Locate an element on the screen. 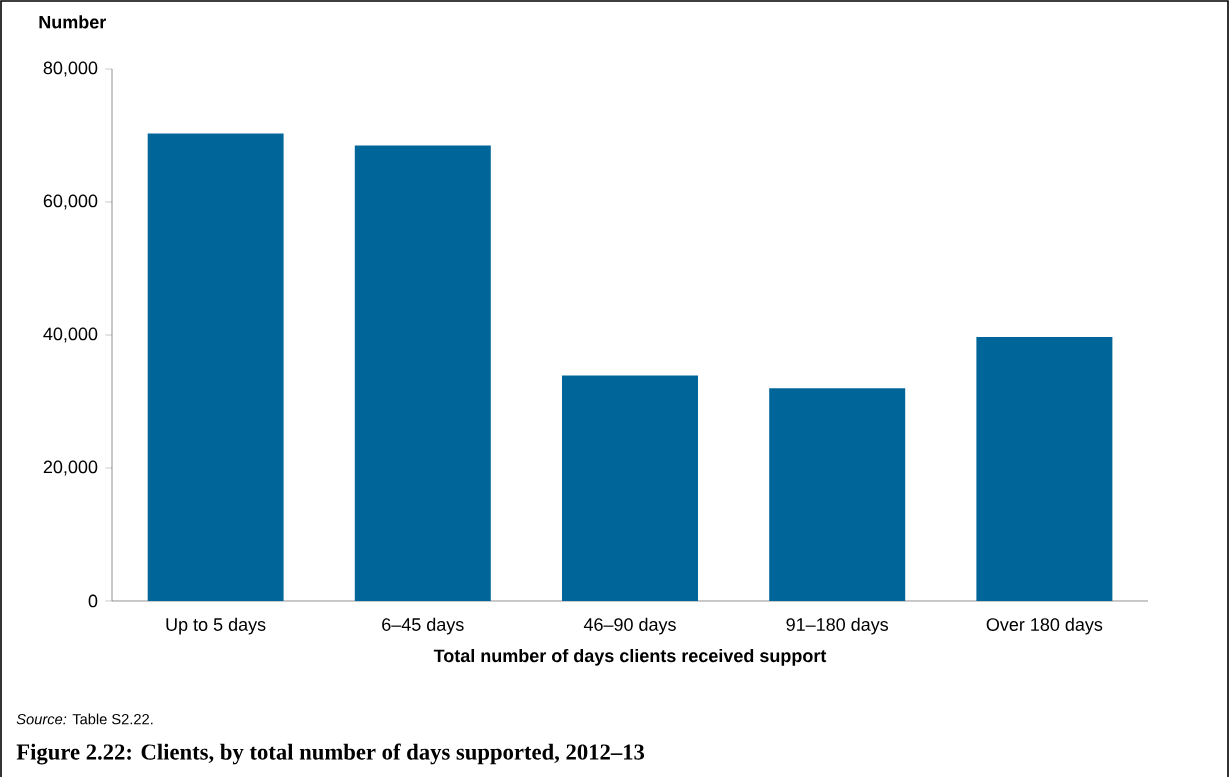 The image size is (1229, 778). y-tick-label: 40,000 is located at coordinates (70, 335).